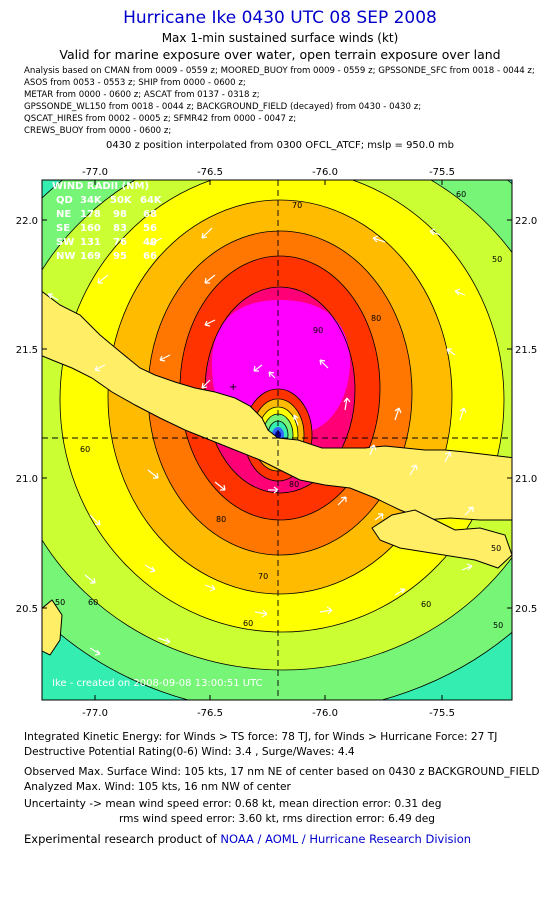 Image resolution: width=560 pixels, height=915 pixels. What do you see at coordinates (268, 172) in the screenshot?
I see `longitude-axis-top: -77.0 -76.5 -76.0 -75.5` at bounding box center [268, 172].